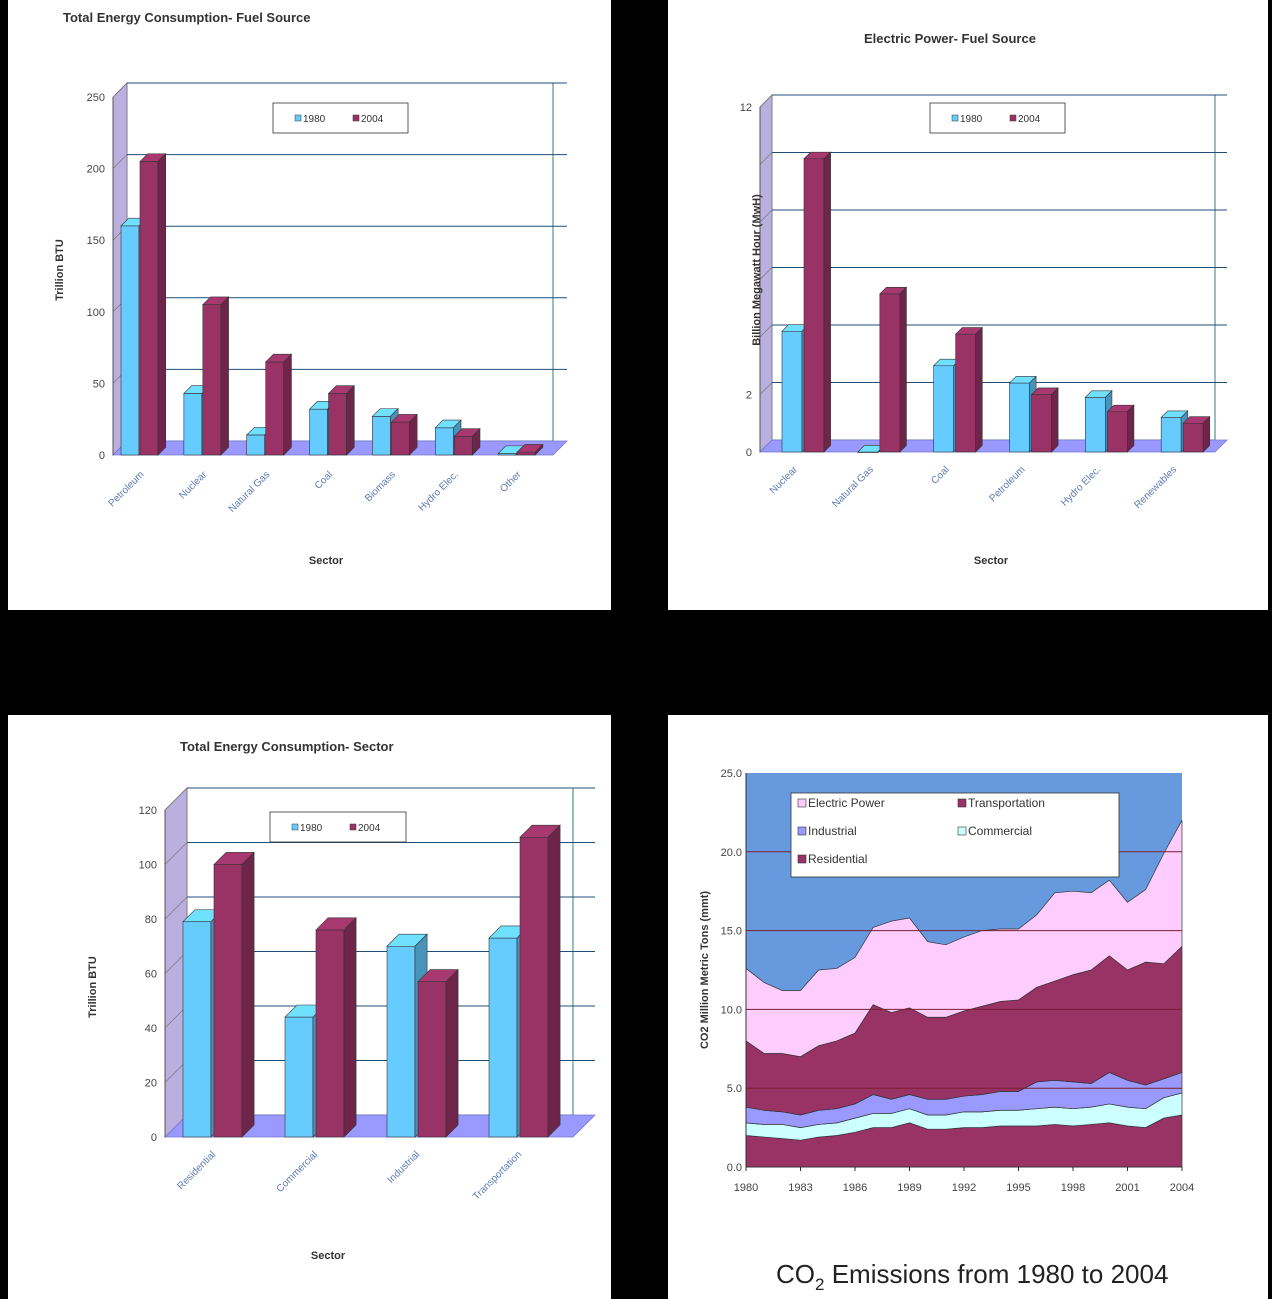 The height and width of the screenshot is (1299, 1272). What do you see at coordinates (1127, 1188) in the screenshot?
I see `x-tick-label: 2001` at bounding box center [1127, 1188].